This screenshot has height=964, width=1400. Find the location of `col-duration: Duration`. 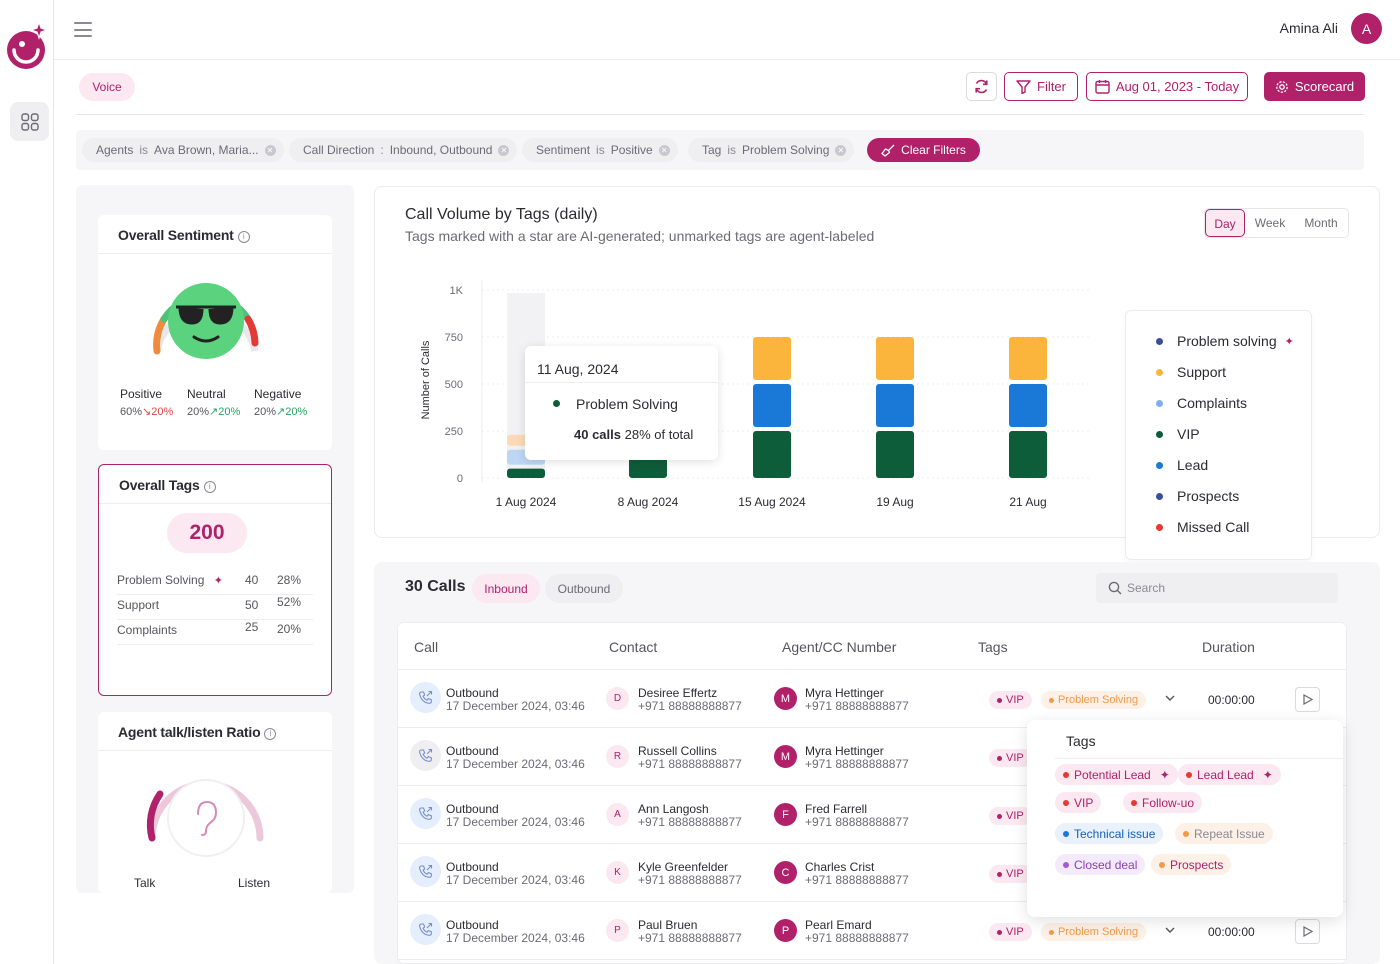

col-duration: Duration is located at coordinates (1228, 647).